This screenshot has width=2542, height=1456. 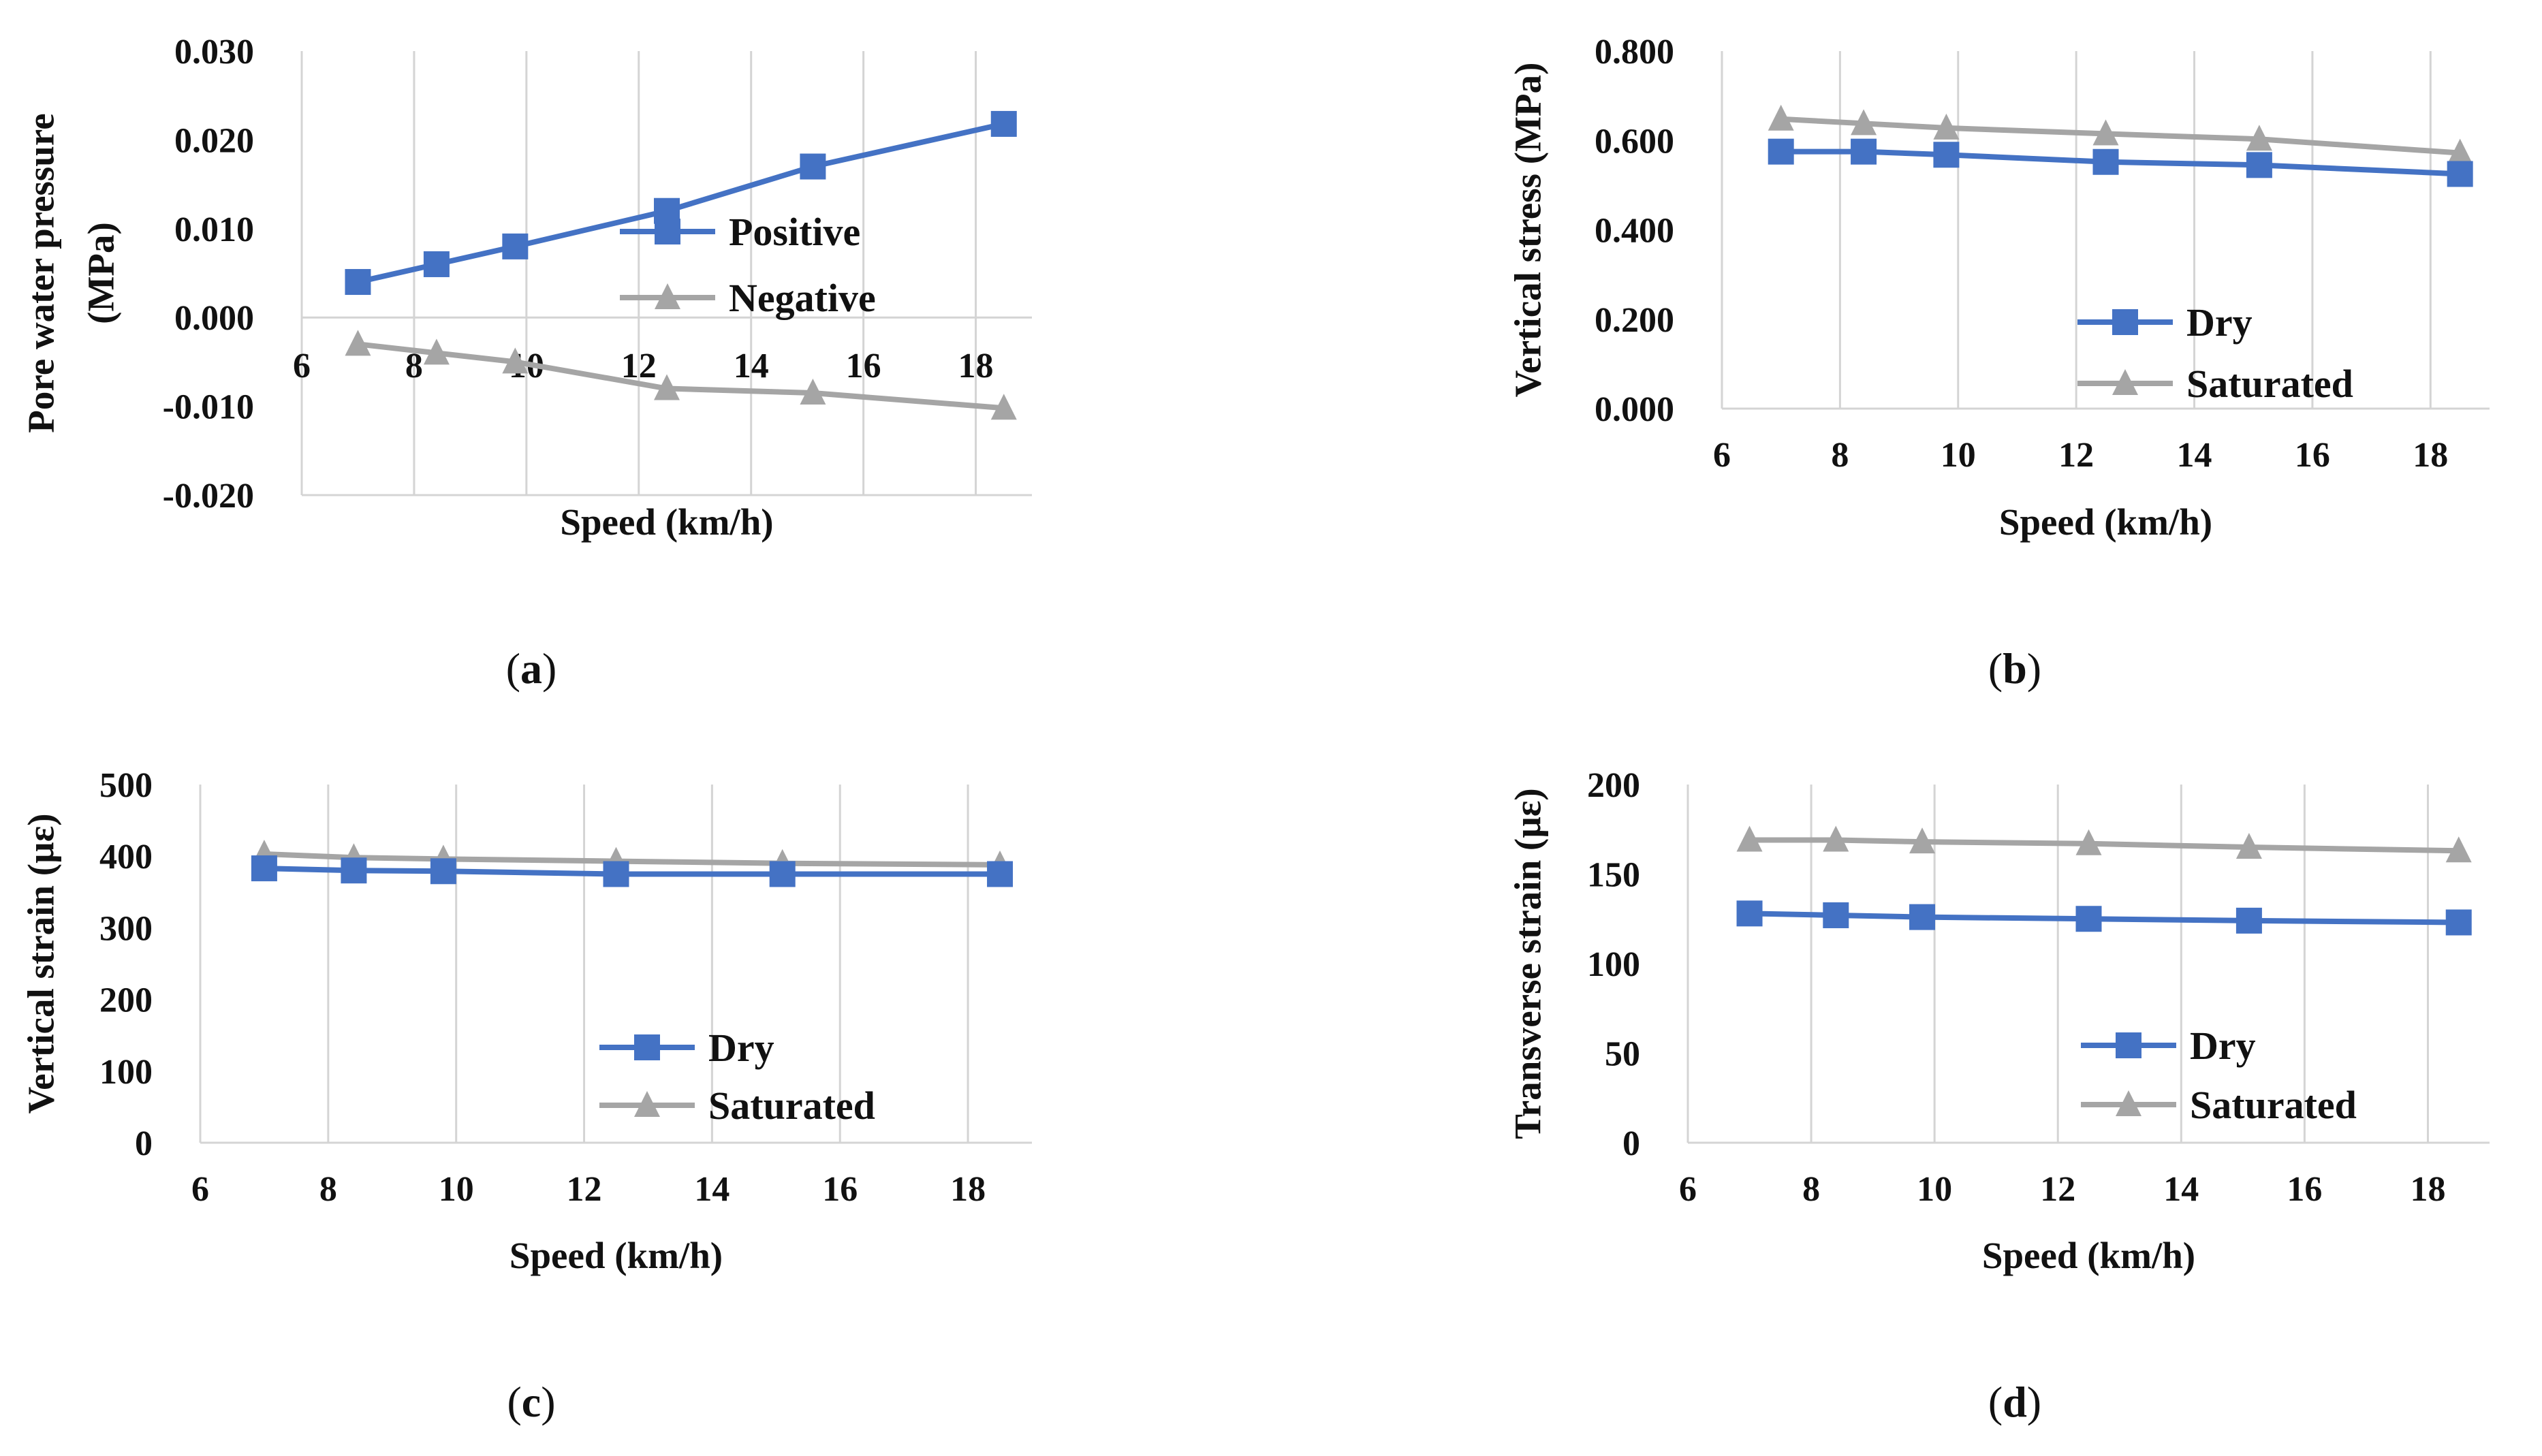 I want to click on series-line-negative, so click(x=681, y=376).